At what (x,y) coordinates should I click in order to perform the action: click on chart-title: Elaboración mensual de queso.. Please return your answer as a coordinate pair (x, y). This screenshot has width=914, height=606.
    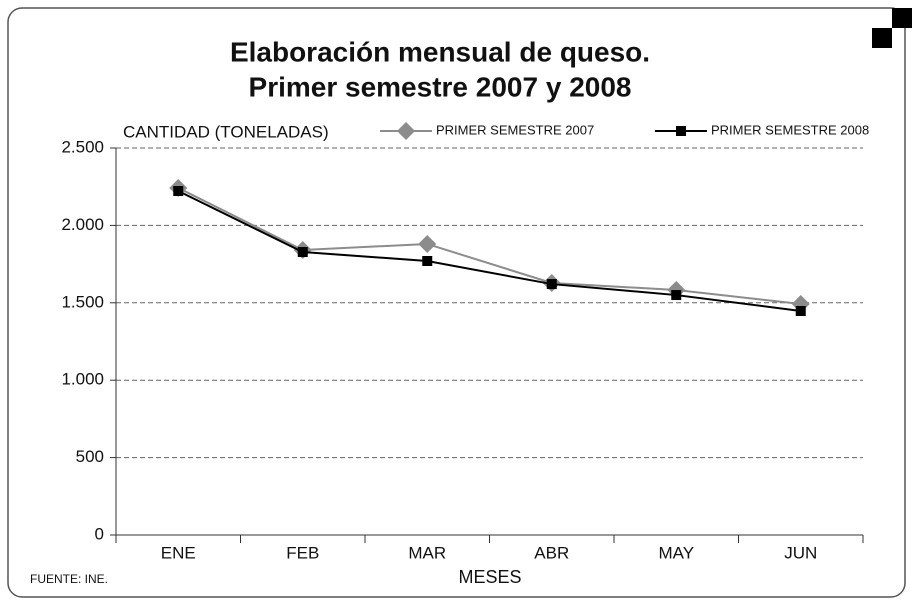
    Looking at the image, I should click on (440, 51).